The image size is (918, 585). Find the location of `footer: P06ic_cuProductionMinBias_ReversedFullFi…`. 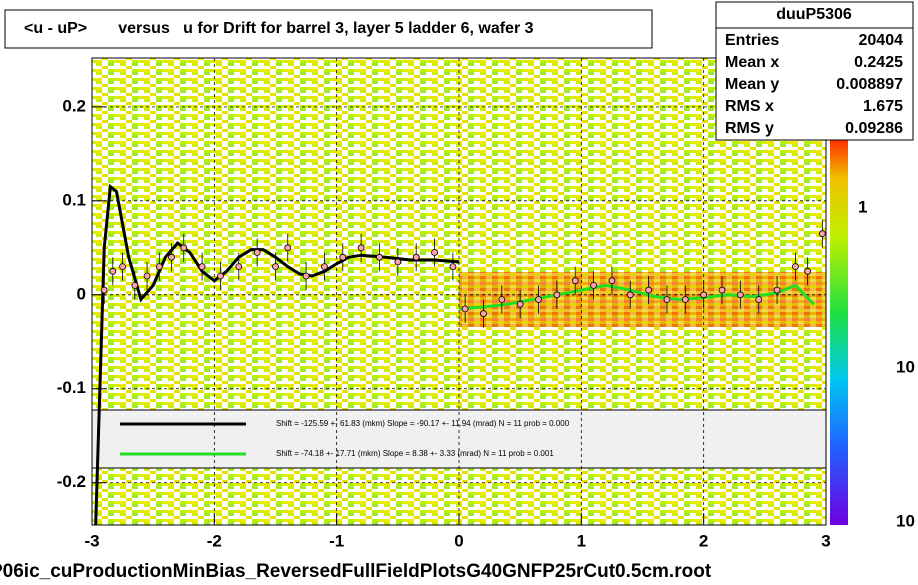

footer: P06ic_cuProductionMinBias_ReversedFullFi… is located at coordinates (356, 571).